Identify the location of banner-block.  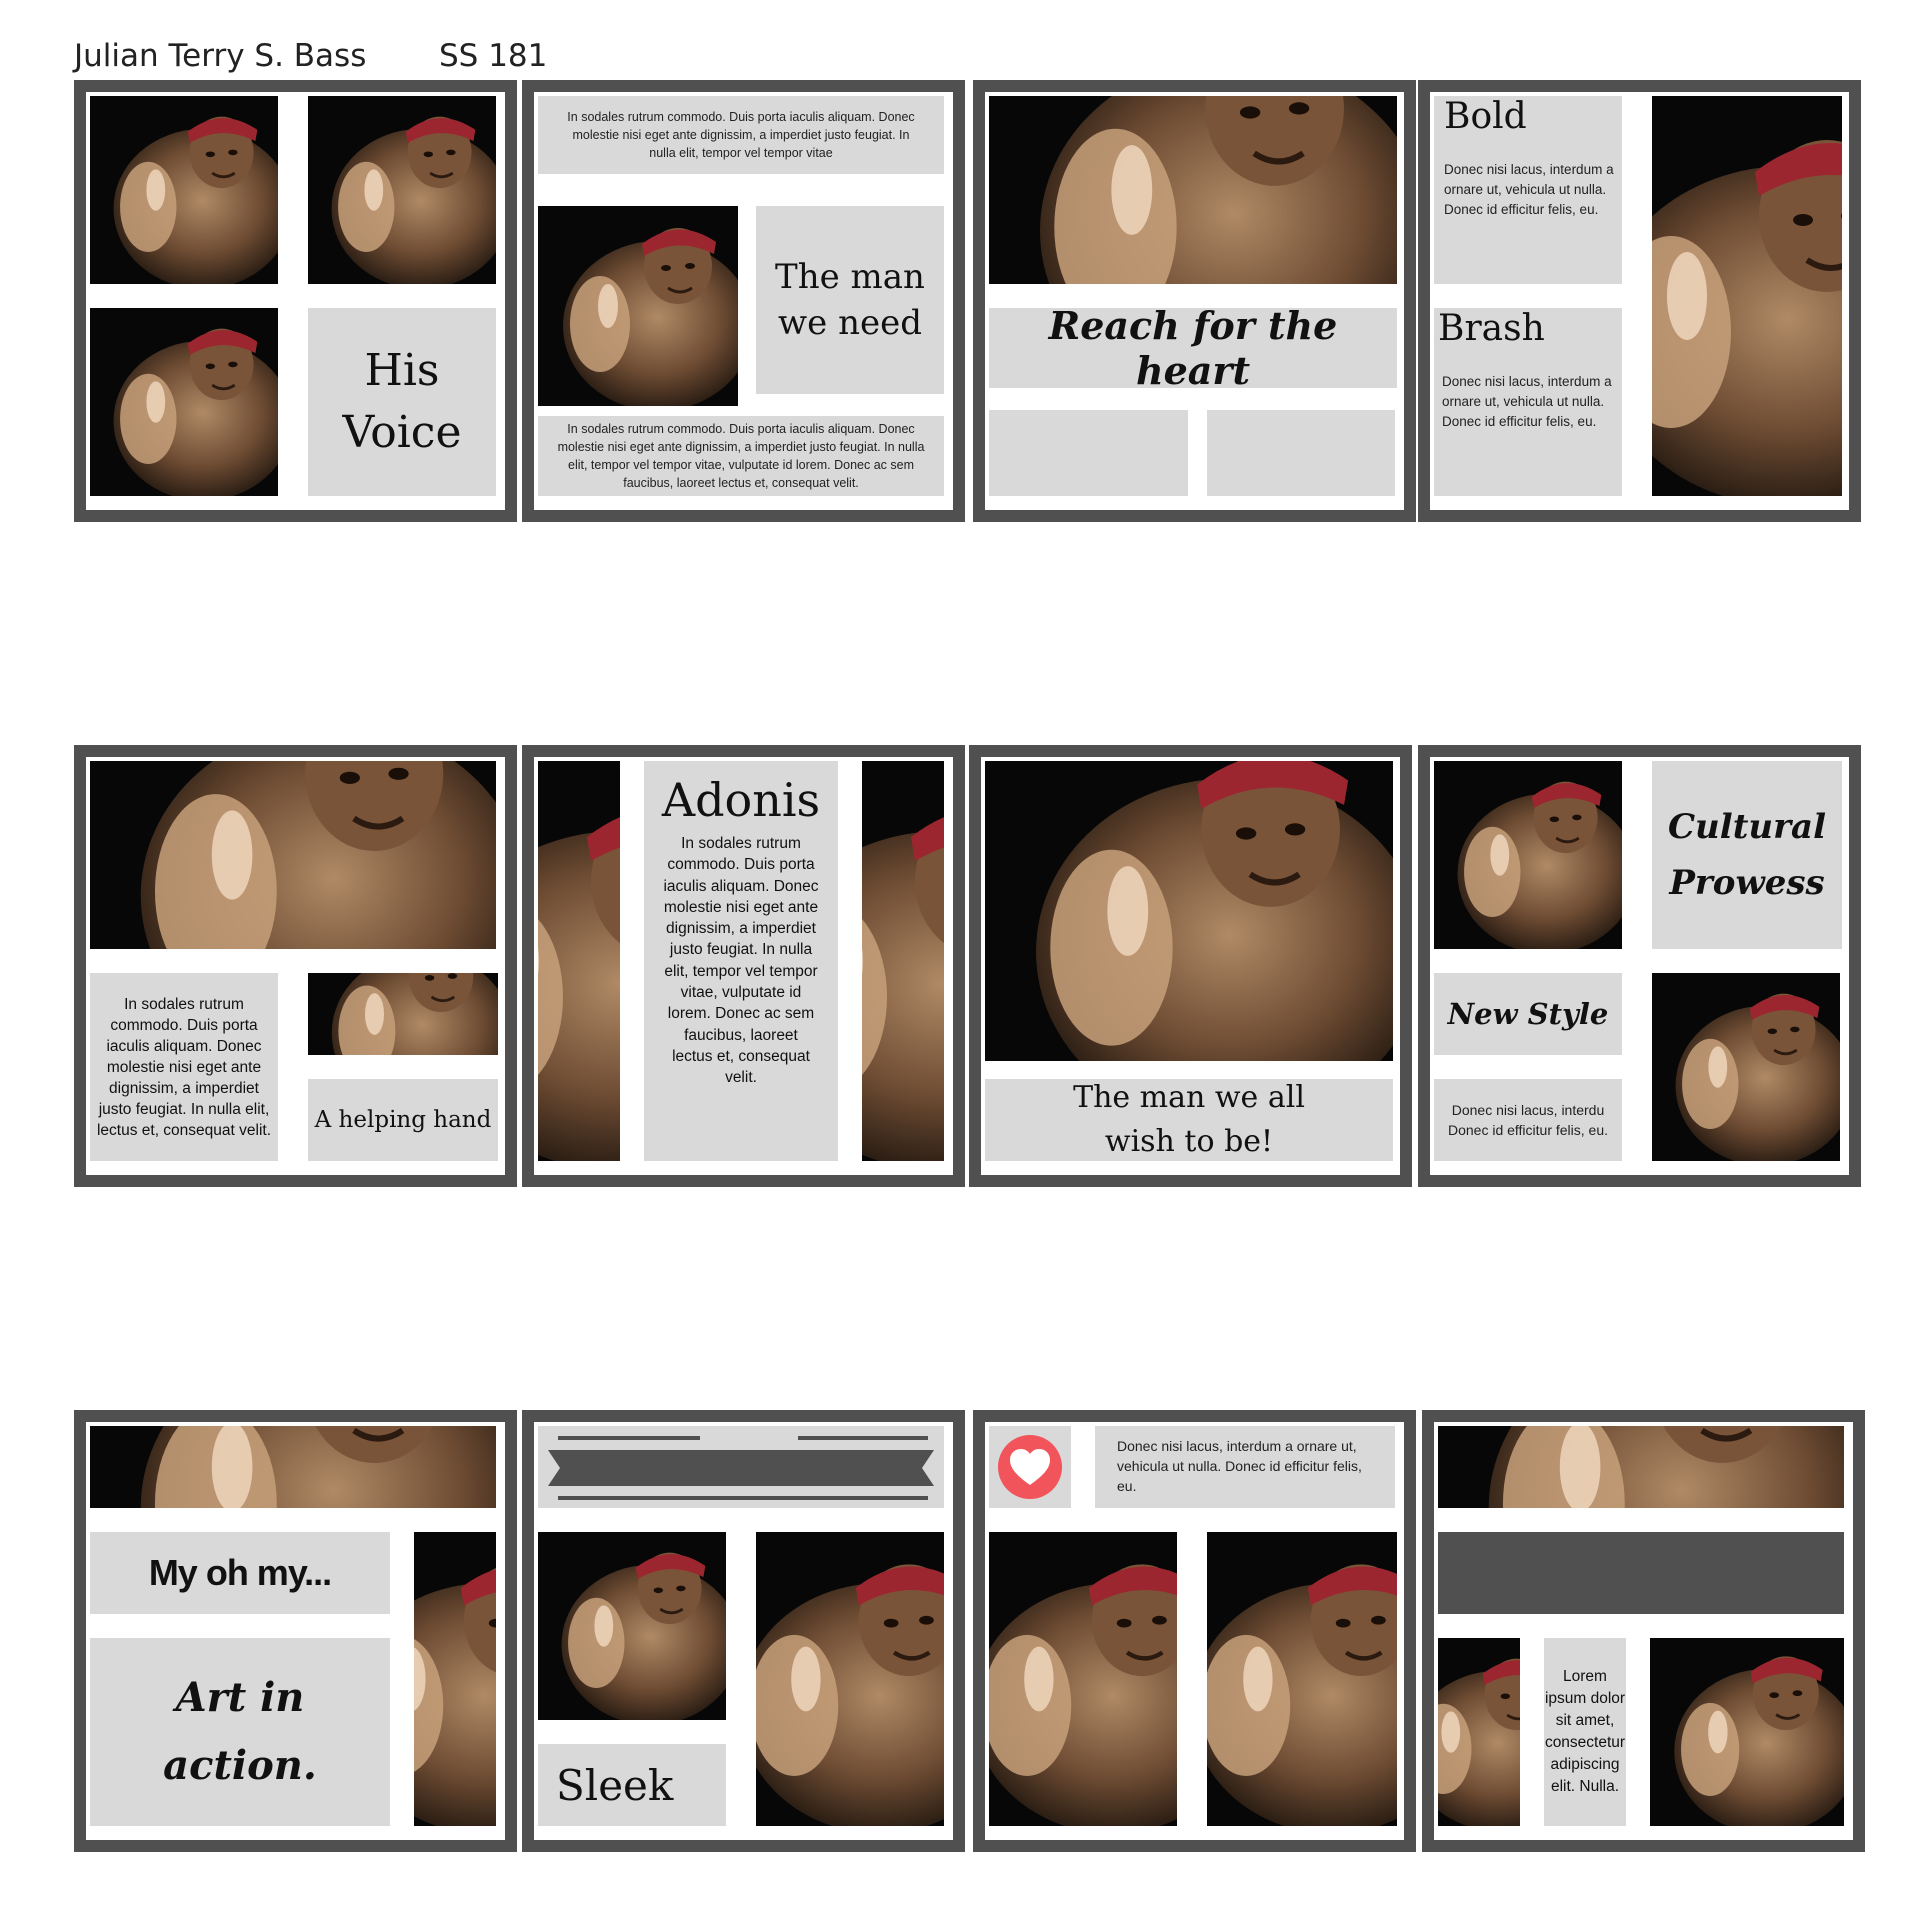
(741, 1467).